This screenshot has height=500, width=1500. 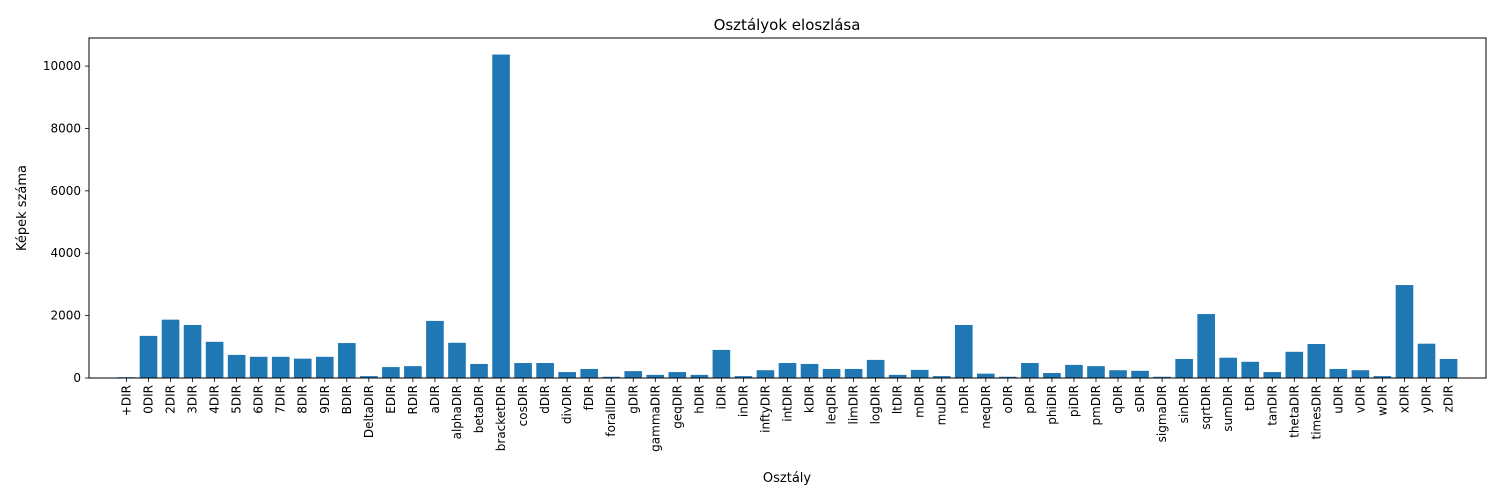 I want to click on x-tick-label: 4DIR, so click(x=215, y=399).